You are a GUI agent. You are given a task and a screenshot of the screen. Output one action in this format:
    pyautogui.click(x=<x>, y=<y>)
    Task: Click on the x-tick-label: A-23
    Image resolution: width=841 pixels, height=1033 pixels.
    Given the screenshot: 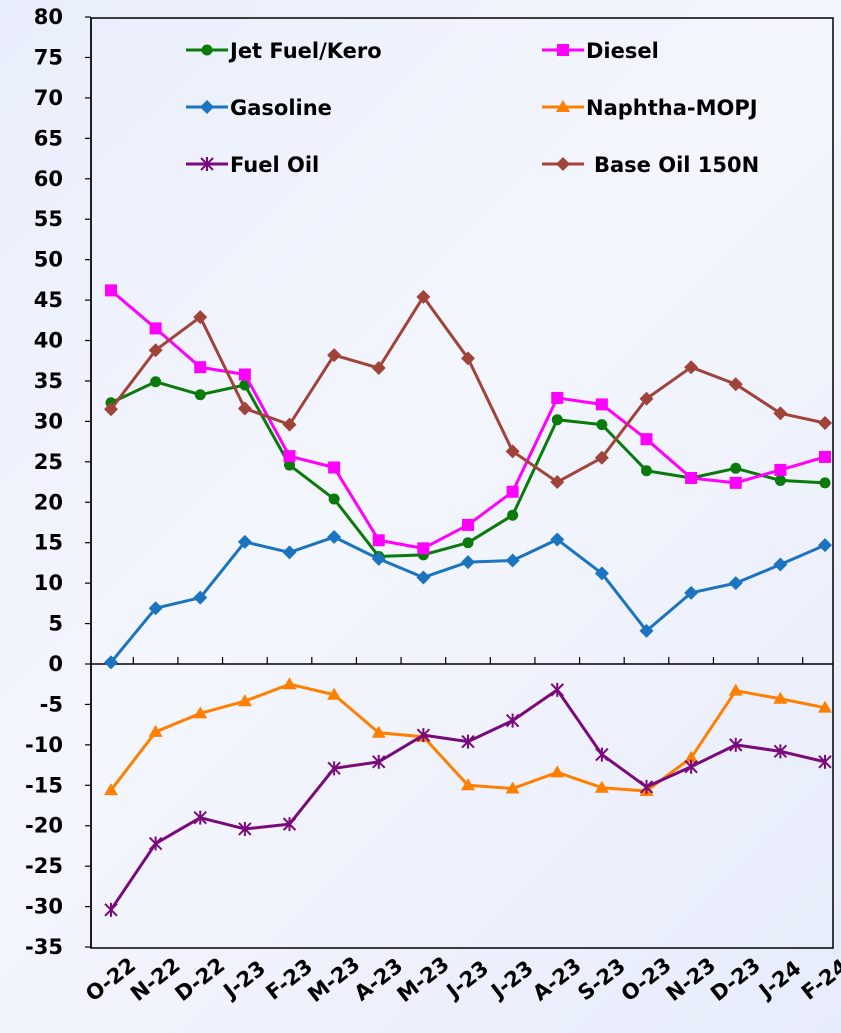 What is the action you would take?
    pyautogui.click(x=378, y=979)
    